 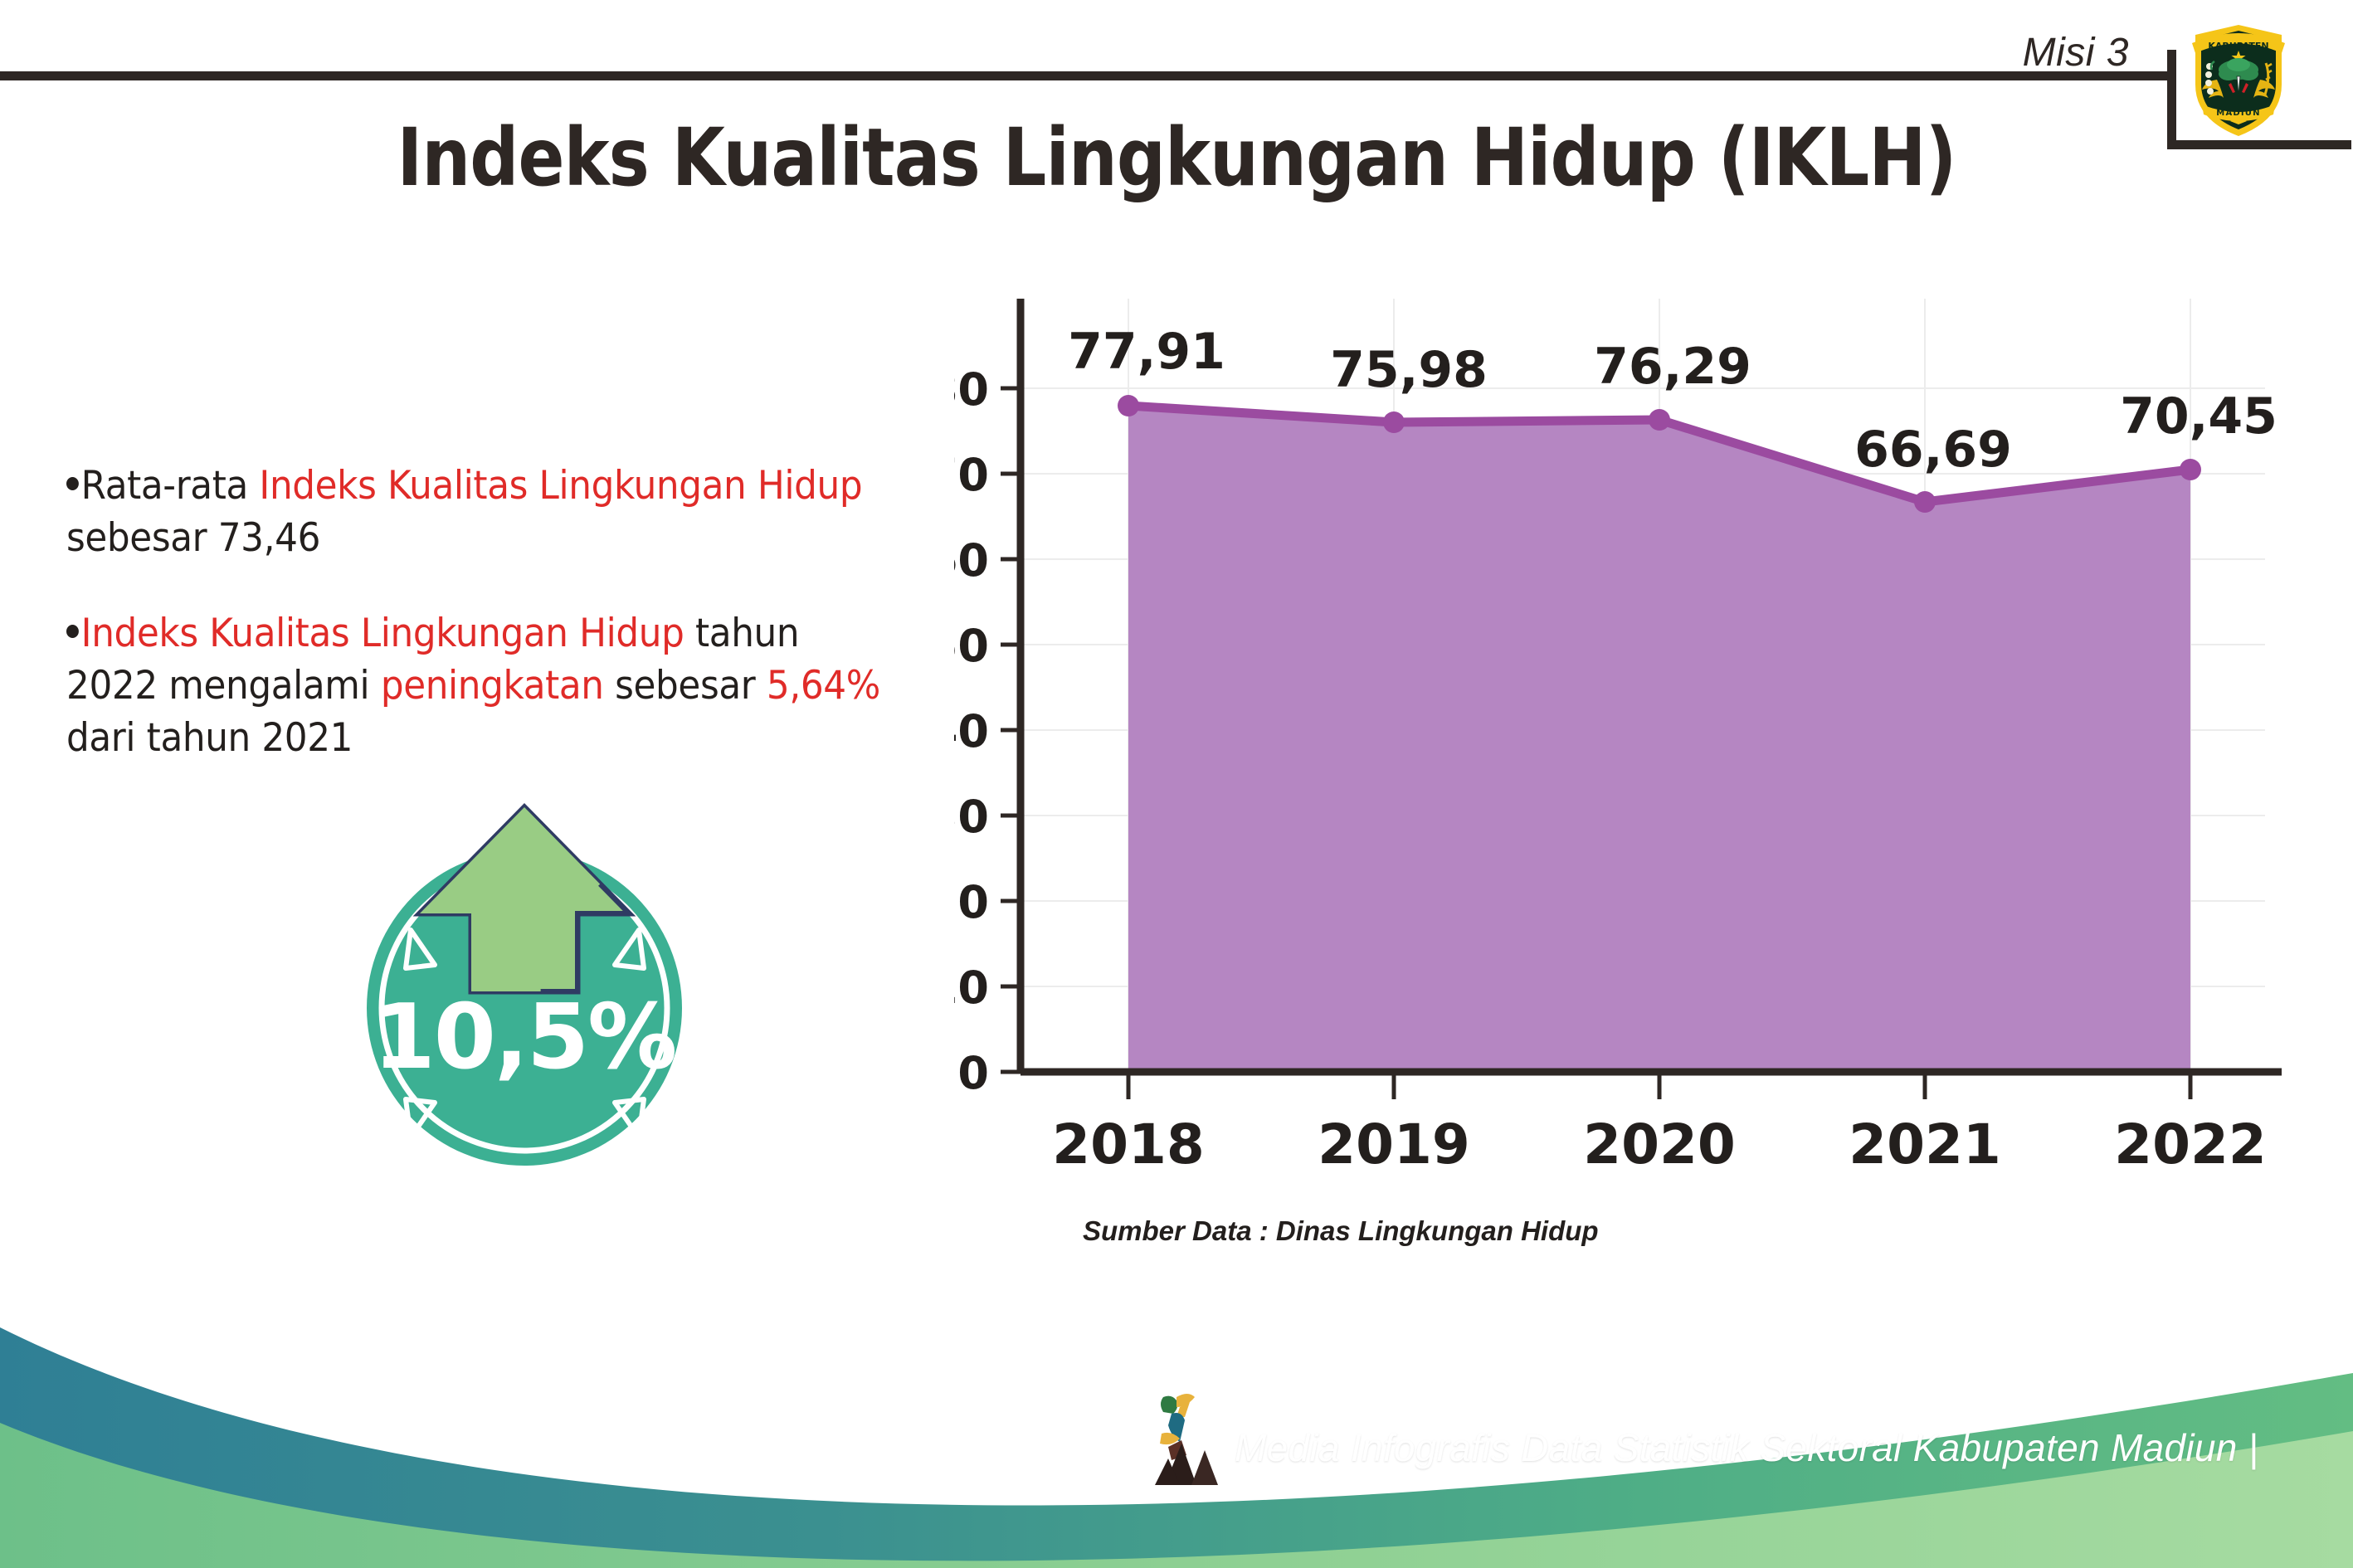 I want to click on y-tick-label-70: 70, so click(x=971, y=475).